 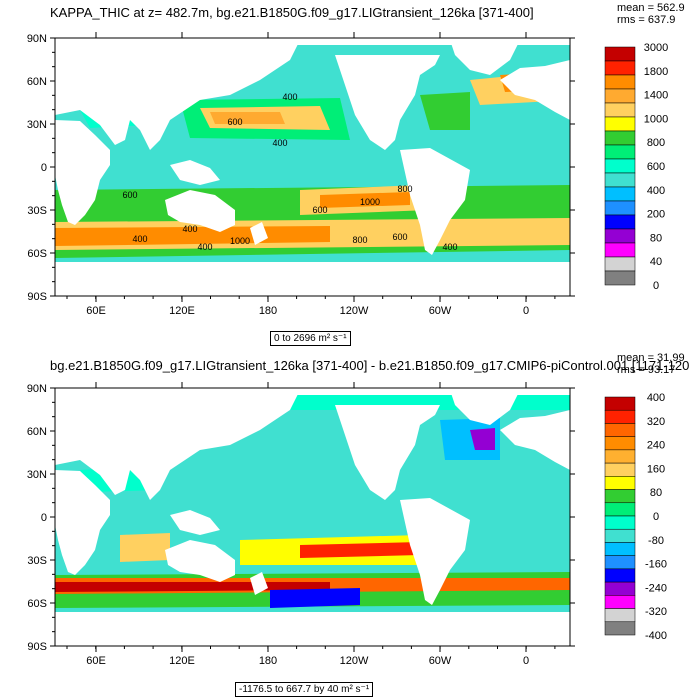 What do you see at coordinates (37, 604) in the screenshot?
I see `panel2-y-label: 60S` at bounding box center [37, 604].